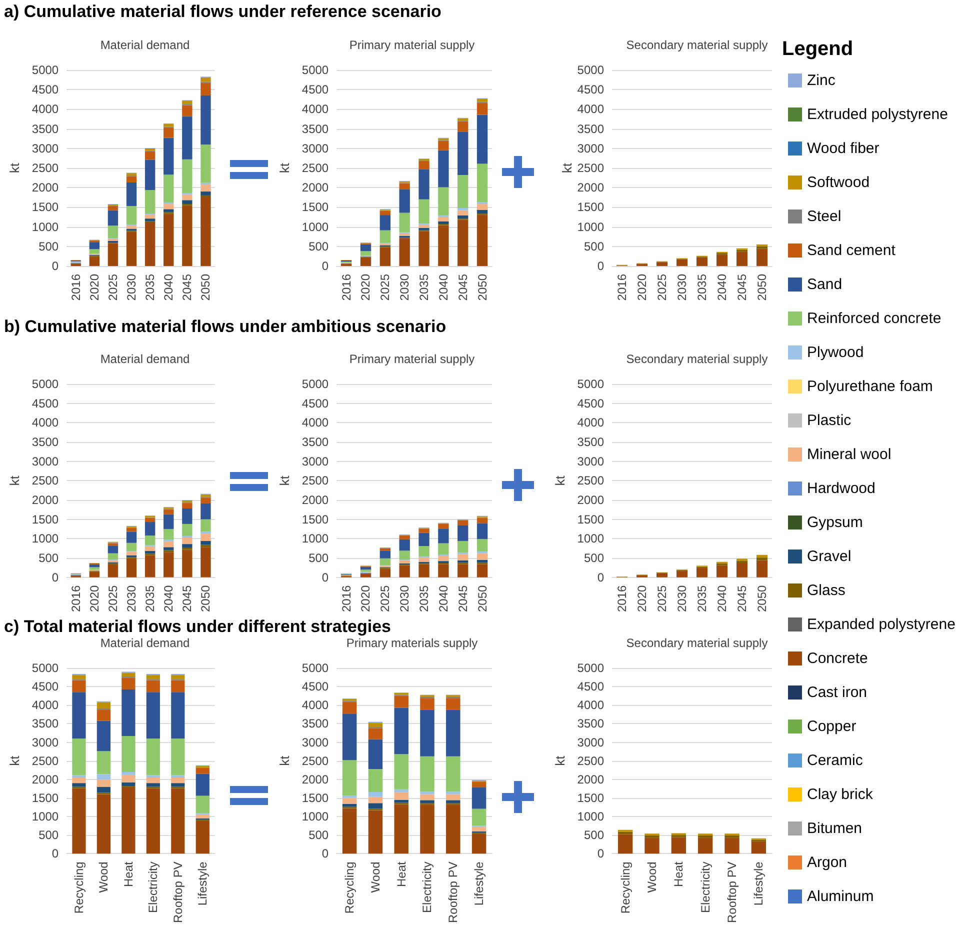  Describe the element at coordinates (881, 624) in the screenshot. I see `legend-label: Expanded polystyrene` at that location.